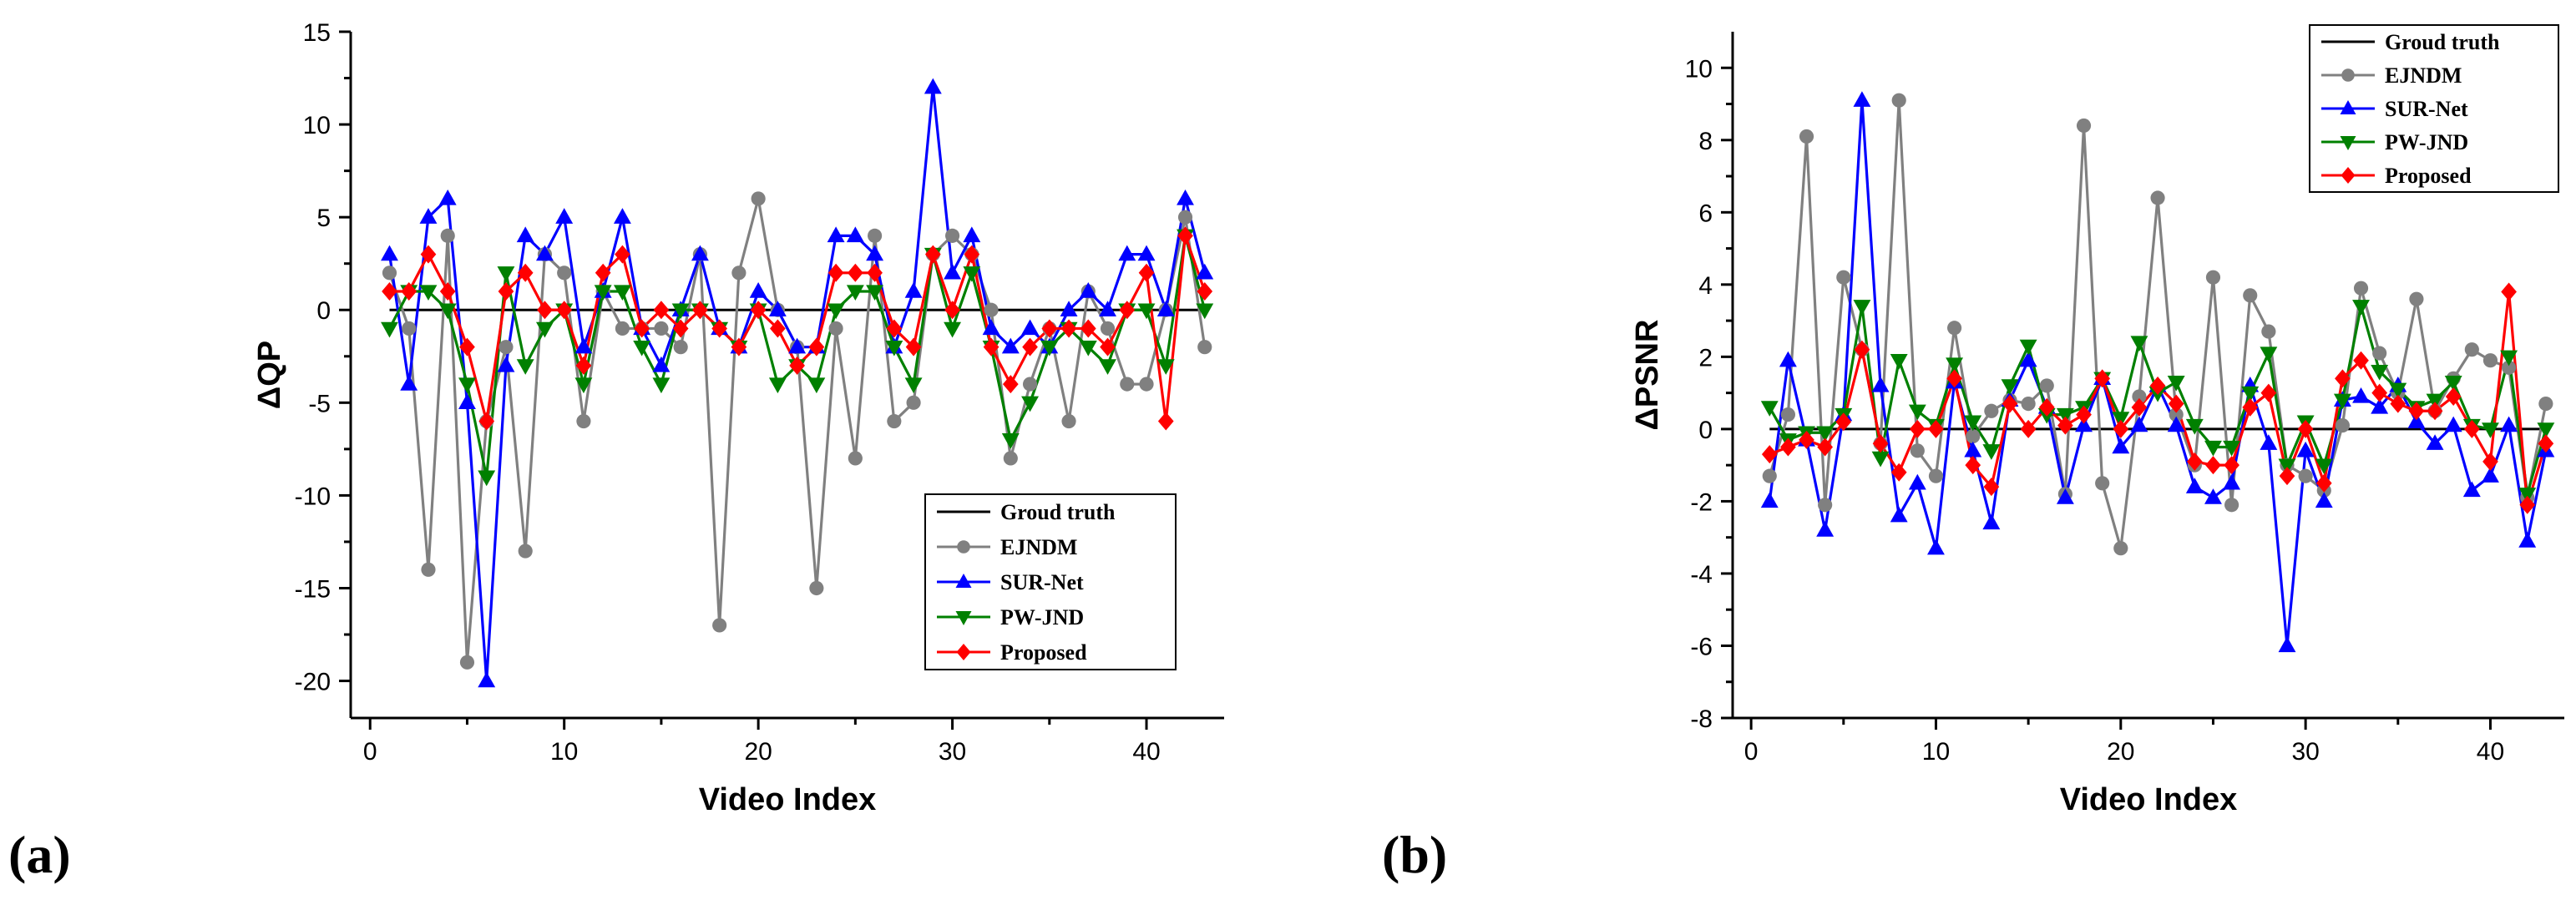 Image resolution: width=2576 pixels, height=900 pixels. What do you see at coordinates (317, 126) in the screenshot?
I see `y-tick-label: 10` at bounding box center [317, 126].